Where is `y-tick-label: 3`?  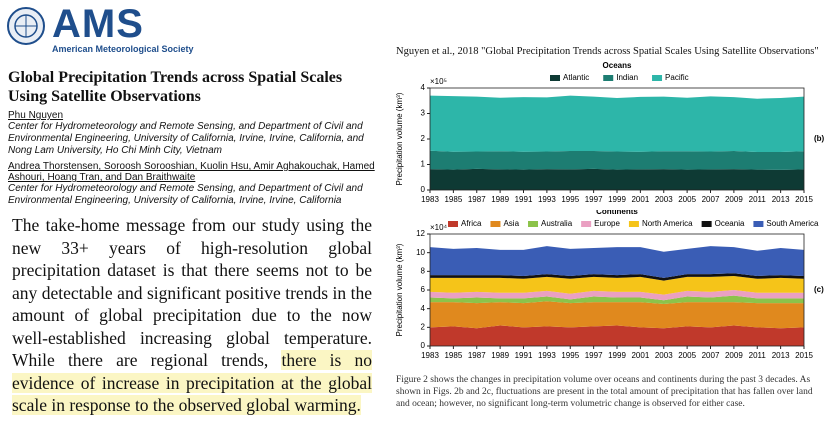 y-tick-label: 3 is located at coordinates (423, 113).